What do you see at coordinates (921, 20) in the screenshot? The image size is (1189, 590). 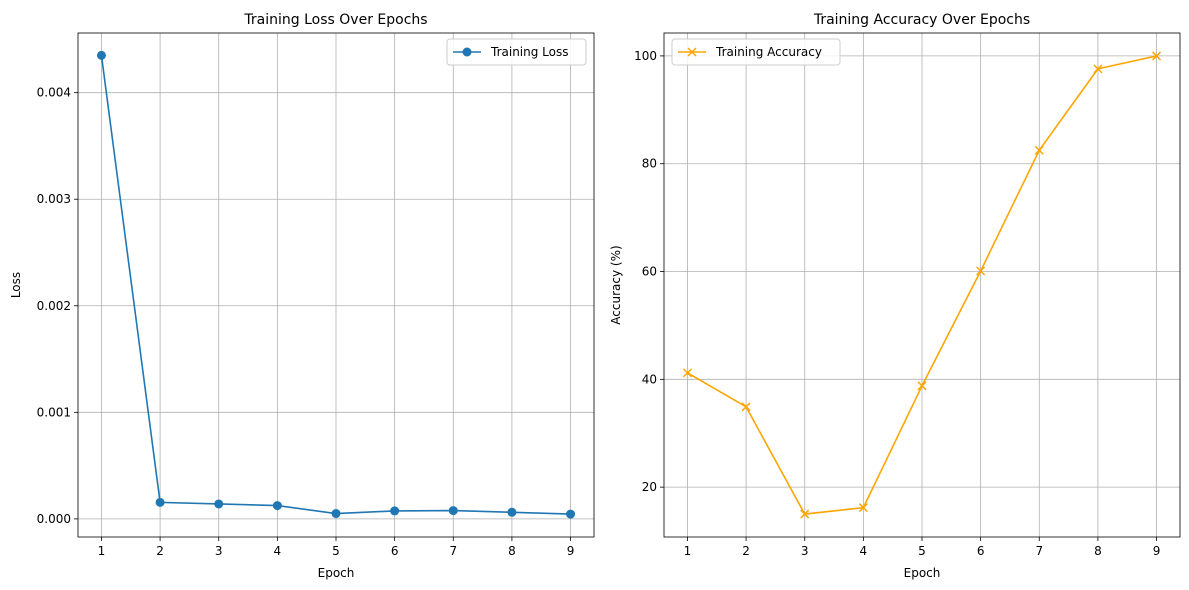 I see `chart-title: Training Accuracy Over Epochs` at bounding box center [921, 20].